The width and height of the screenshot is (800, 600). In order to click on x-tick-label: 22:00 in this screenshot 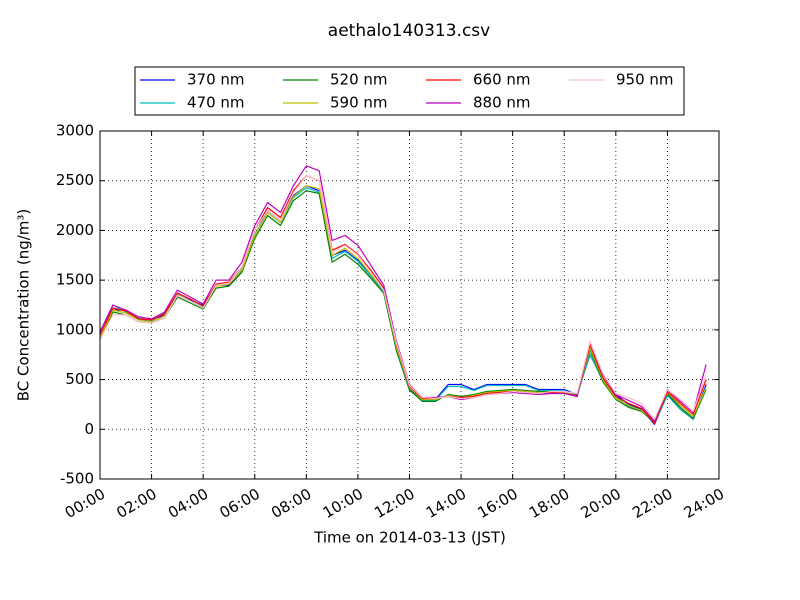, I will do `click(652, 503)`.